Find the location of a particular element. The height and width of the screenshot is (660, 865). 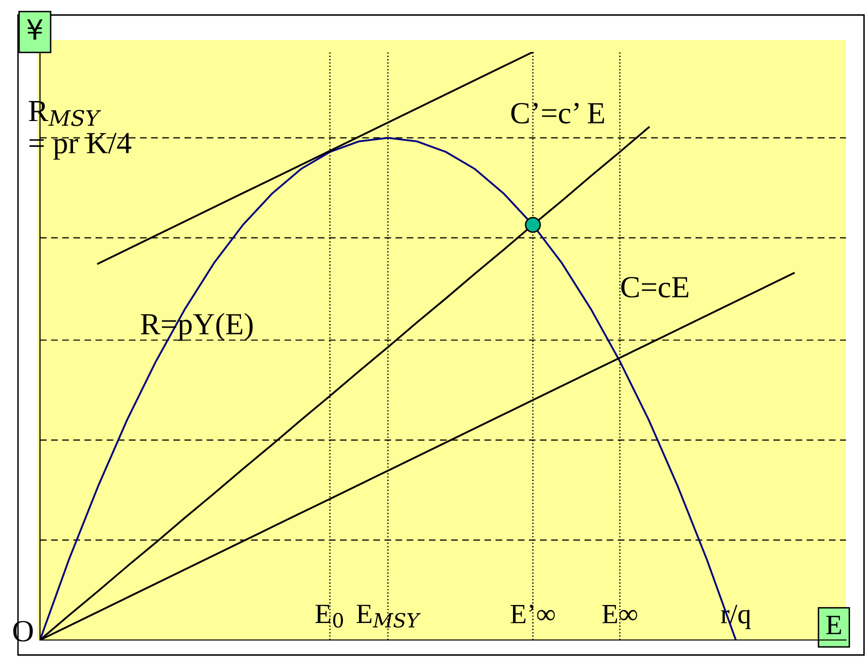

y-axis-title: ¥ is located at coordinates (35, 29).